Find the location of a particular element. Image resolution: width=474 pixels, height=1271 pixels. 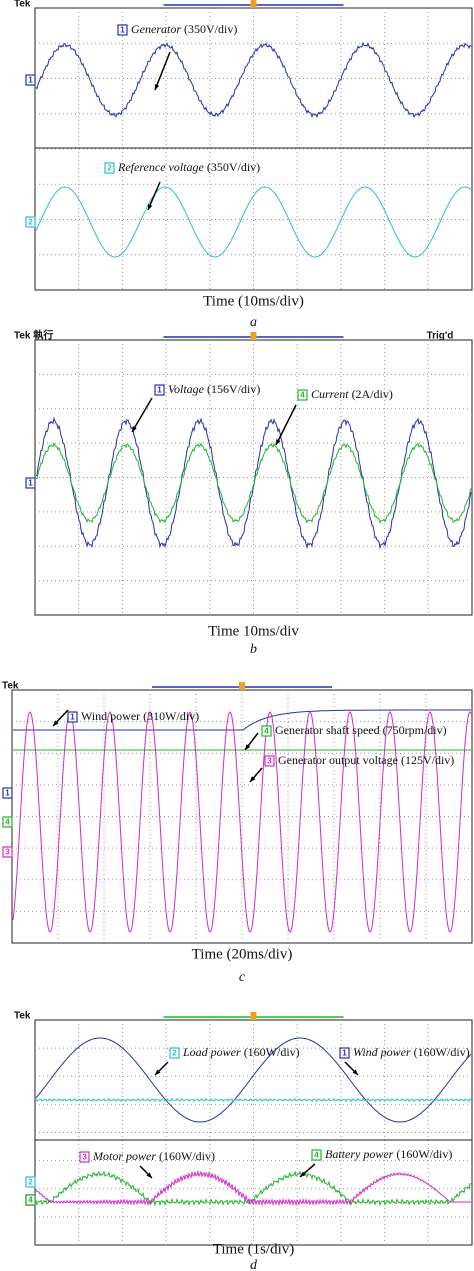

annotation-name: Wind power is located at coordinates (382, 1052).